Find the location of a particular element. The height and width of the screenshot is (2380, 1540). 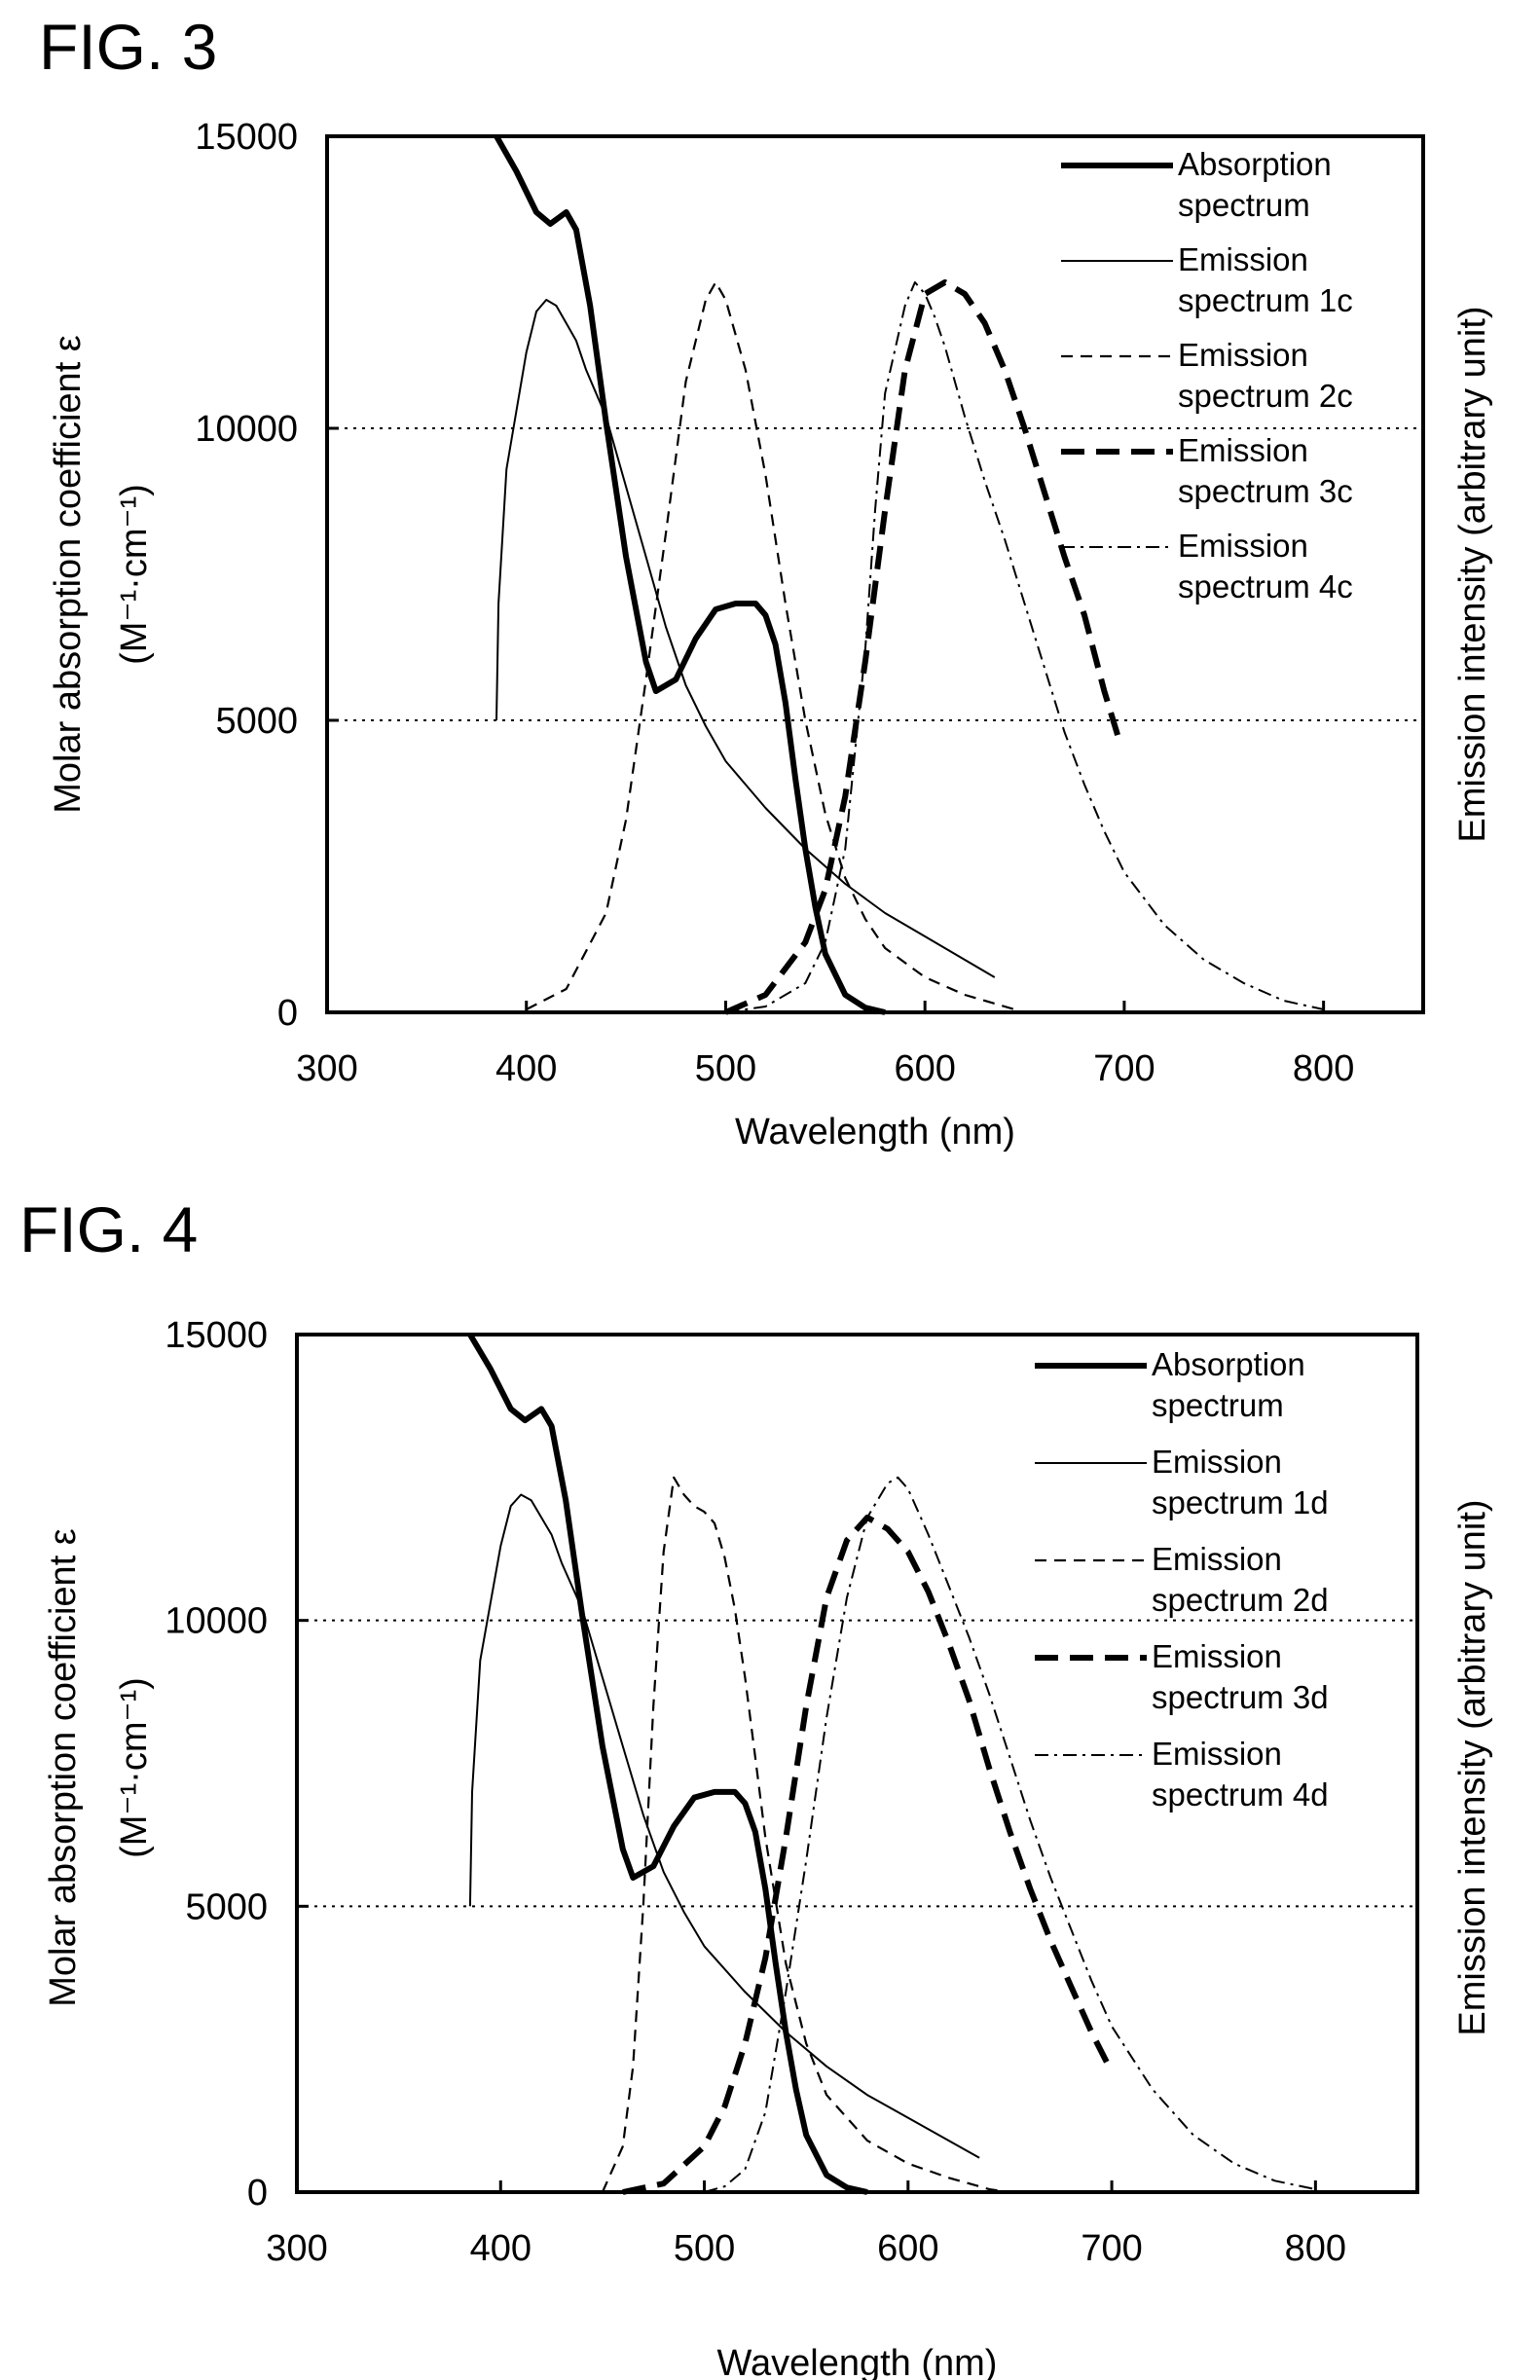

legend-label: Emission spectrum 2c is located at coordinates (1265, 375).